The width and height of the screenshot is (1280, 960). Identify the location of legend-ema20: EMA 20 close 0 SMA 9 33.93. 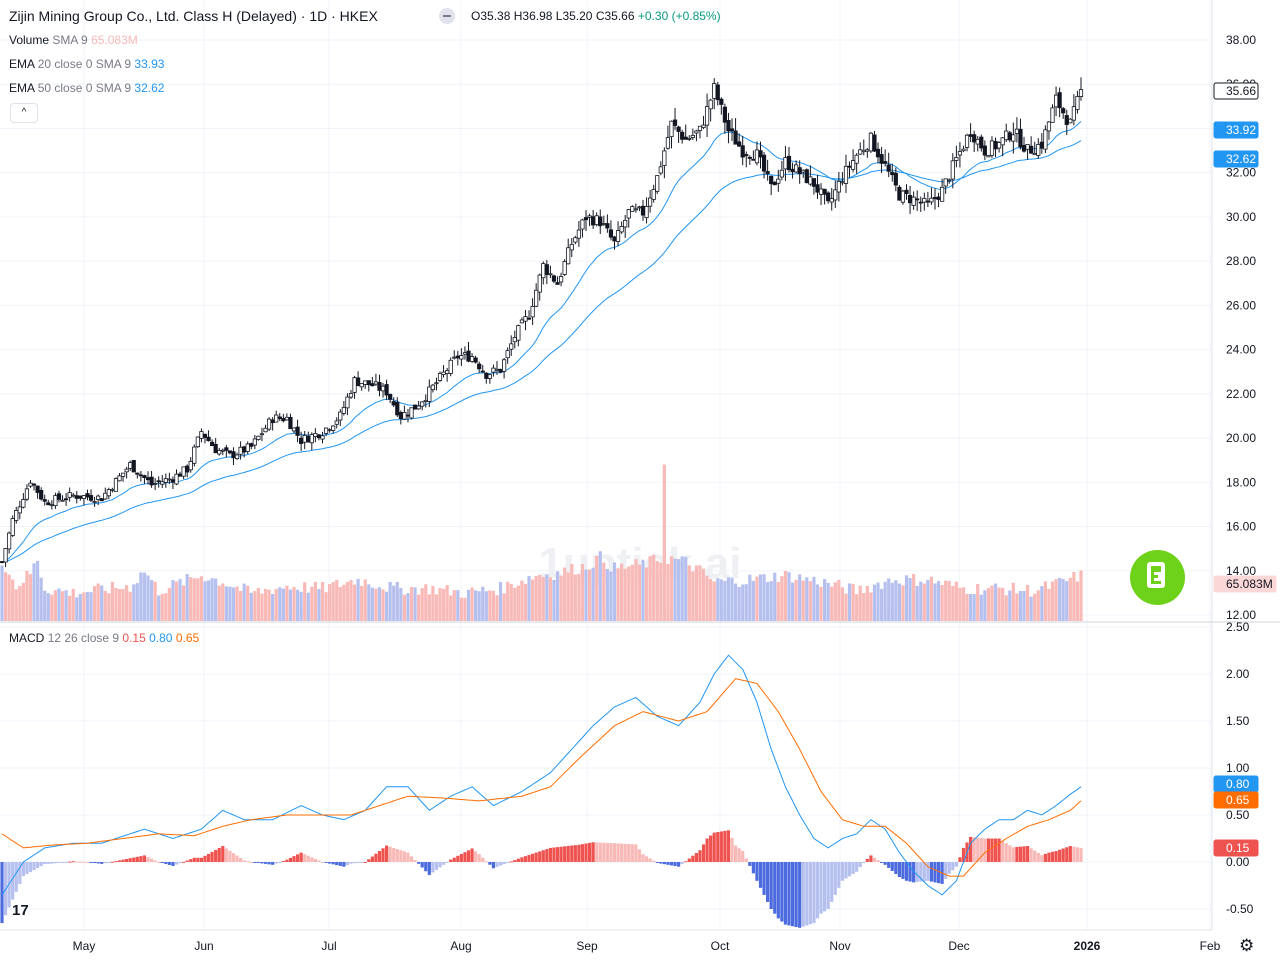
(86, 64).